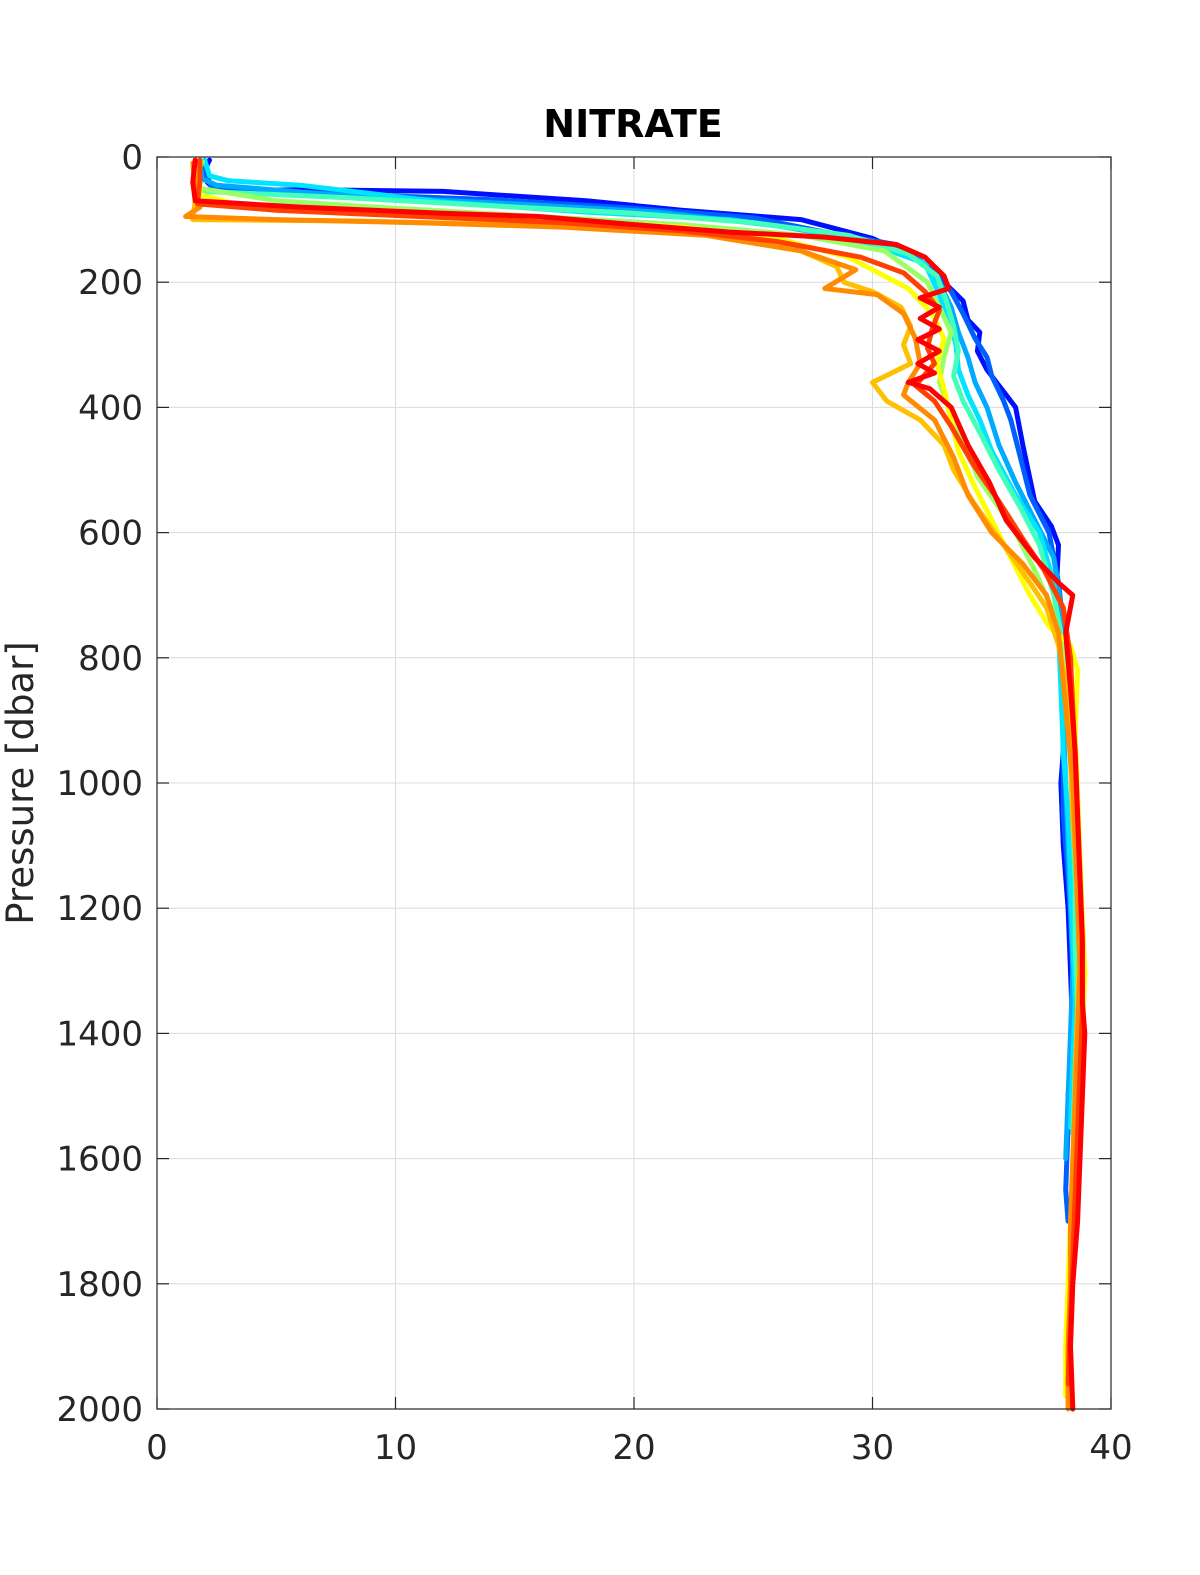  What do you see at coordinates (110, 283) in the screenshot?
I see `y-tick-label: 200` at bounding box center [110, 283].